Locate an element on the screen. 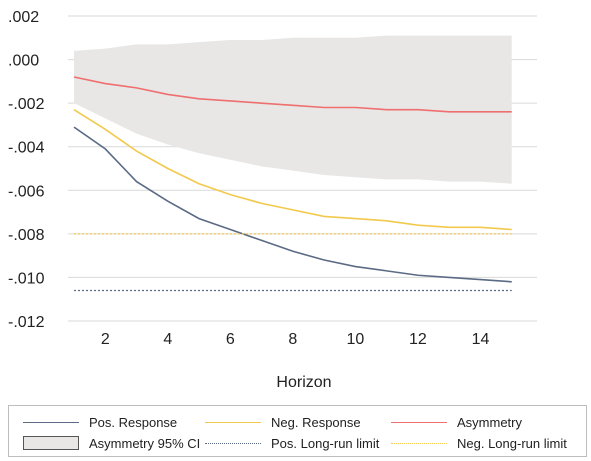  legend-label: Asymmetry 95% CI is located at coordinates (145, 443).